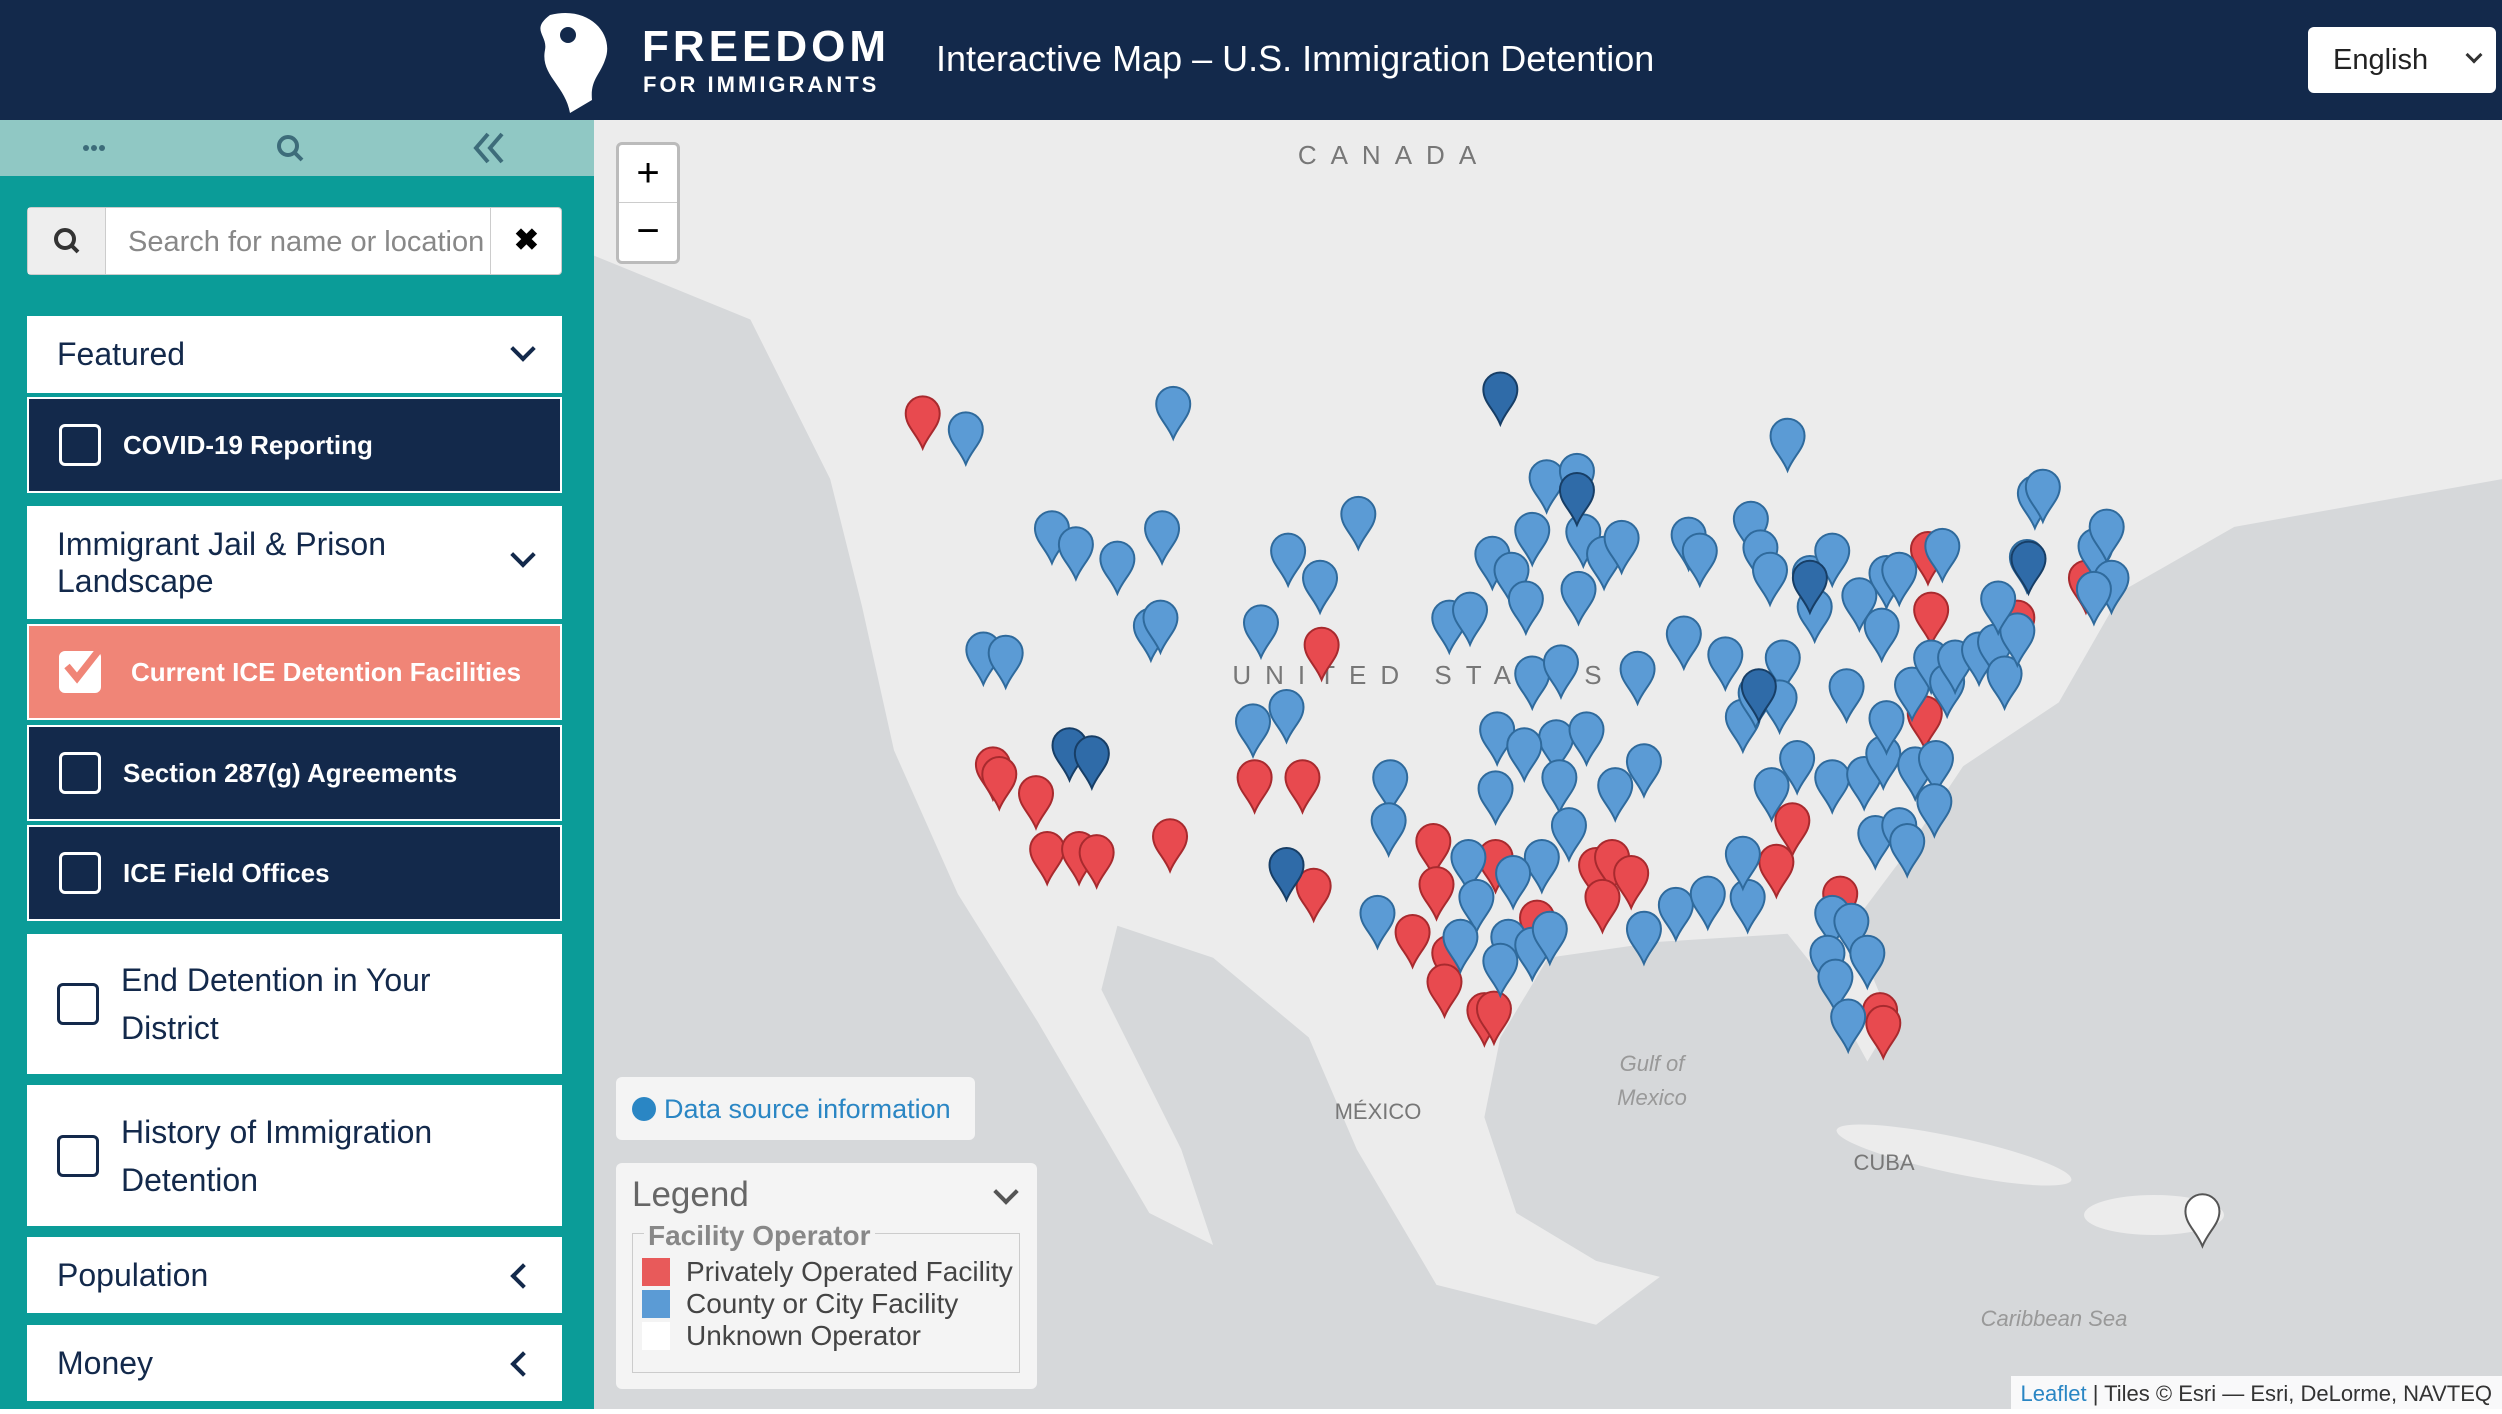 This screenshot has width=2502, height=1414. What do you see at coordinates (294, 773) in the screenshot?
I see `layer-row: Section 287(g) Agreements` at bounding box center [294, 773].